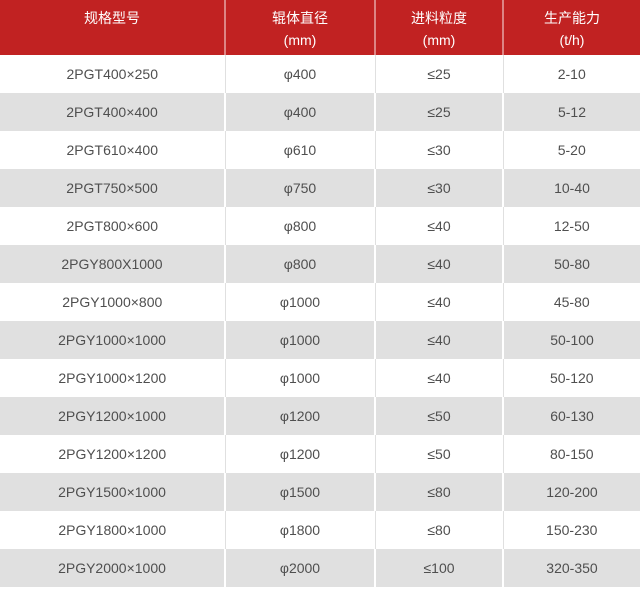  I want to click on table-row: 2PGT400×400 φ400 ≤25 5-12, so click(320, 112).